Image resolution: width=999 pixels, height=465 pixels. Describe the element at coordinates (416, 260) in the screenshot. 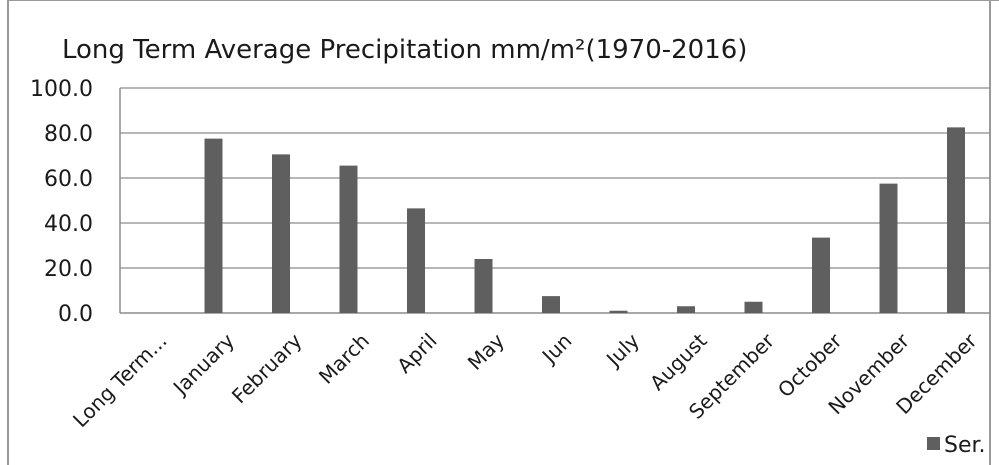

I see `bar-april` at that location.